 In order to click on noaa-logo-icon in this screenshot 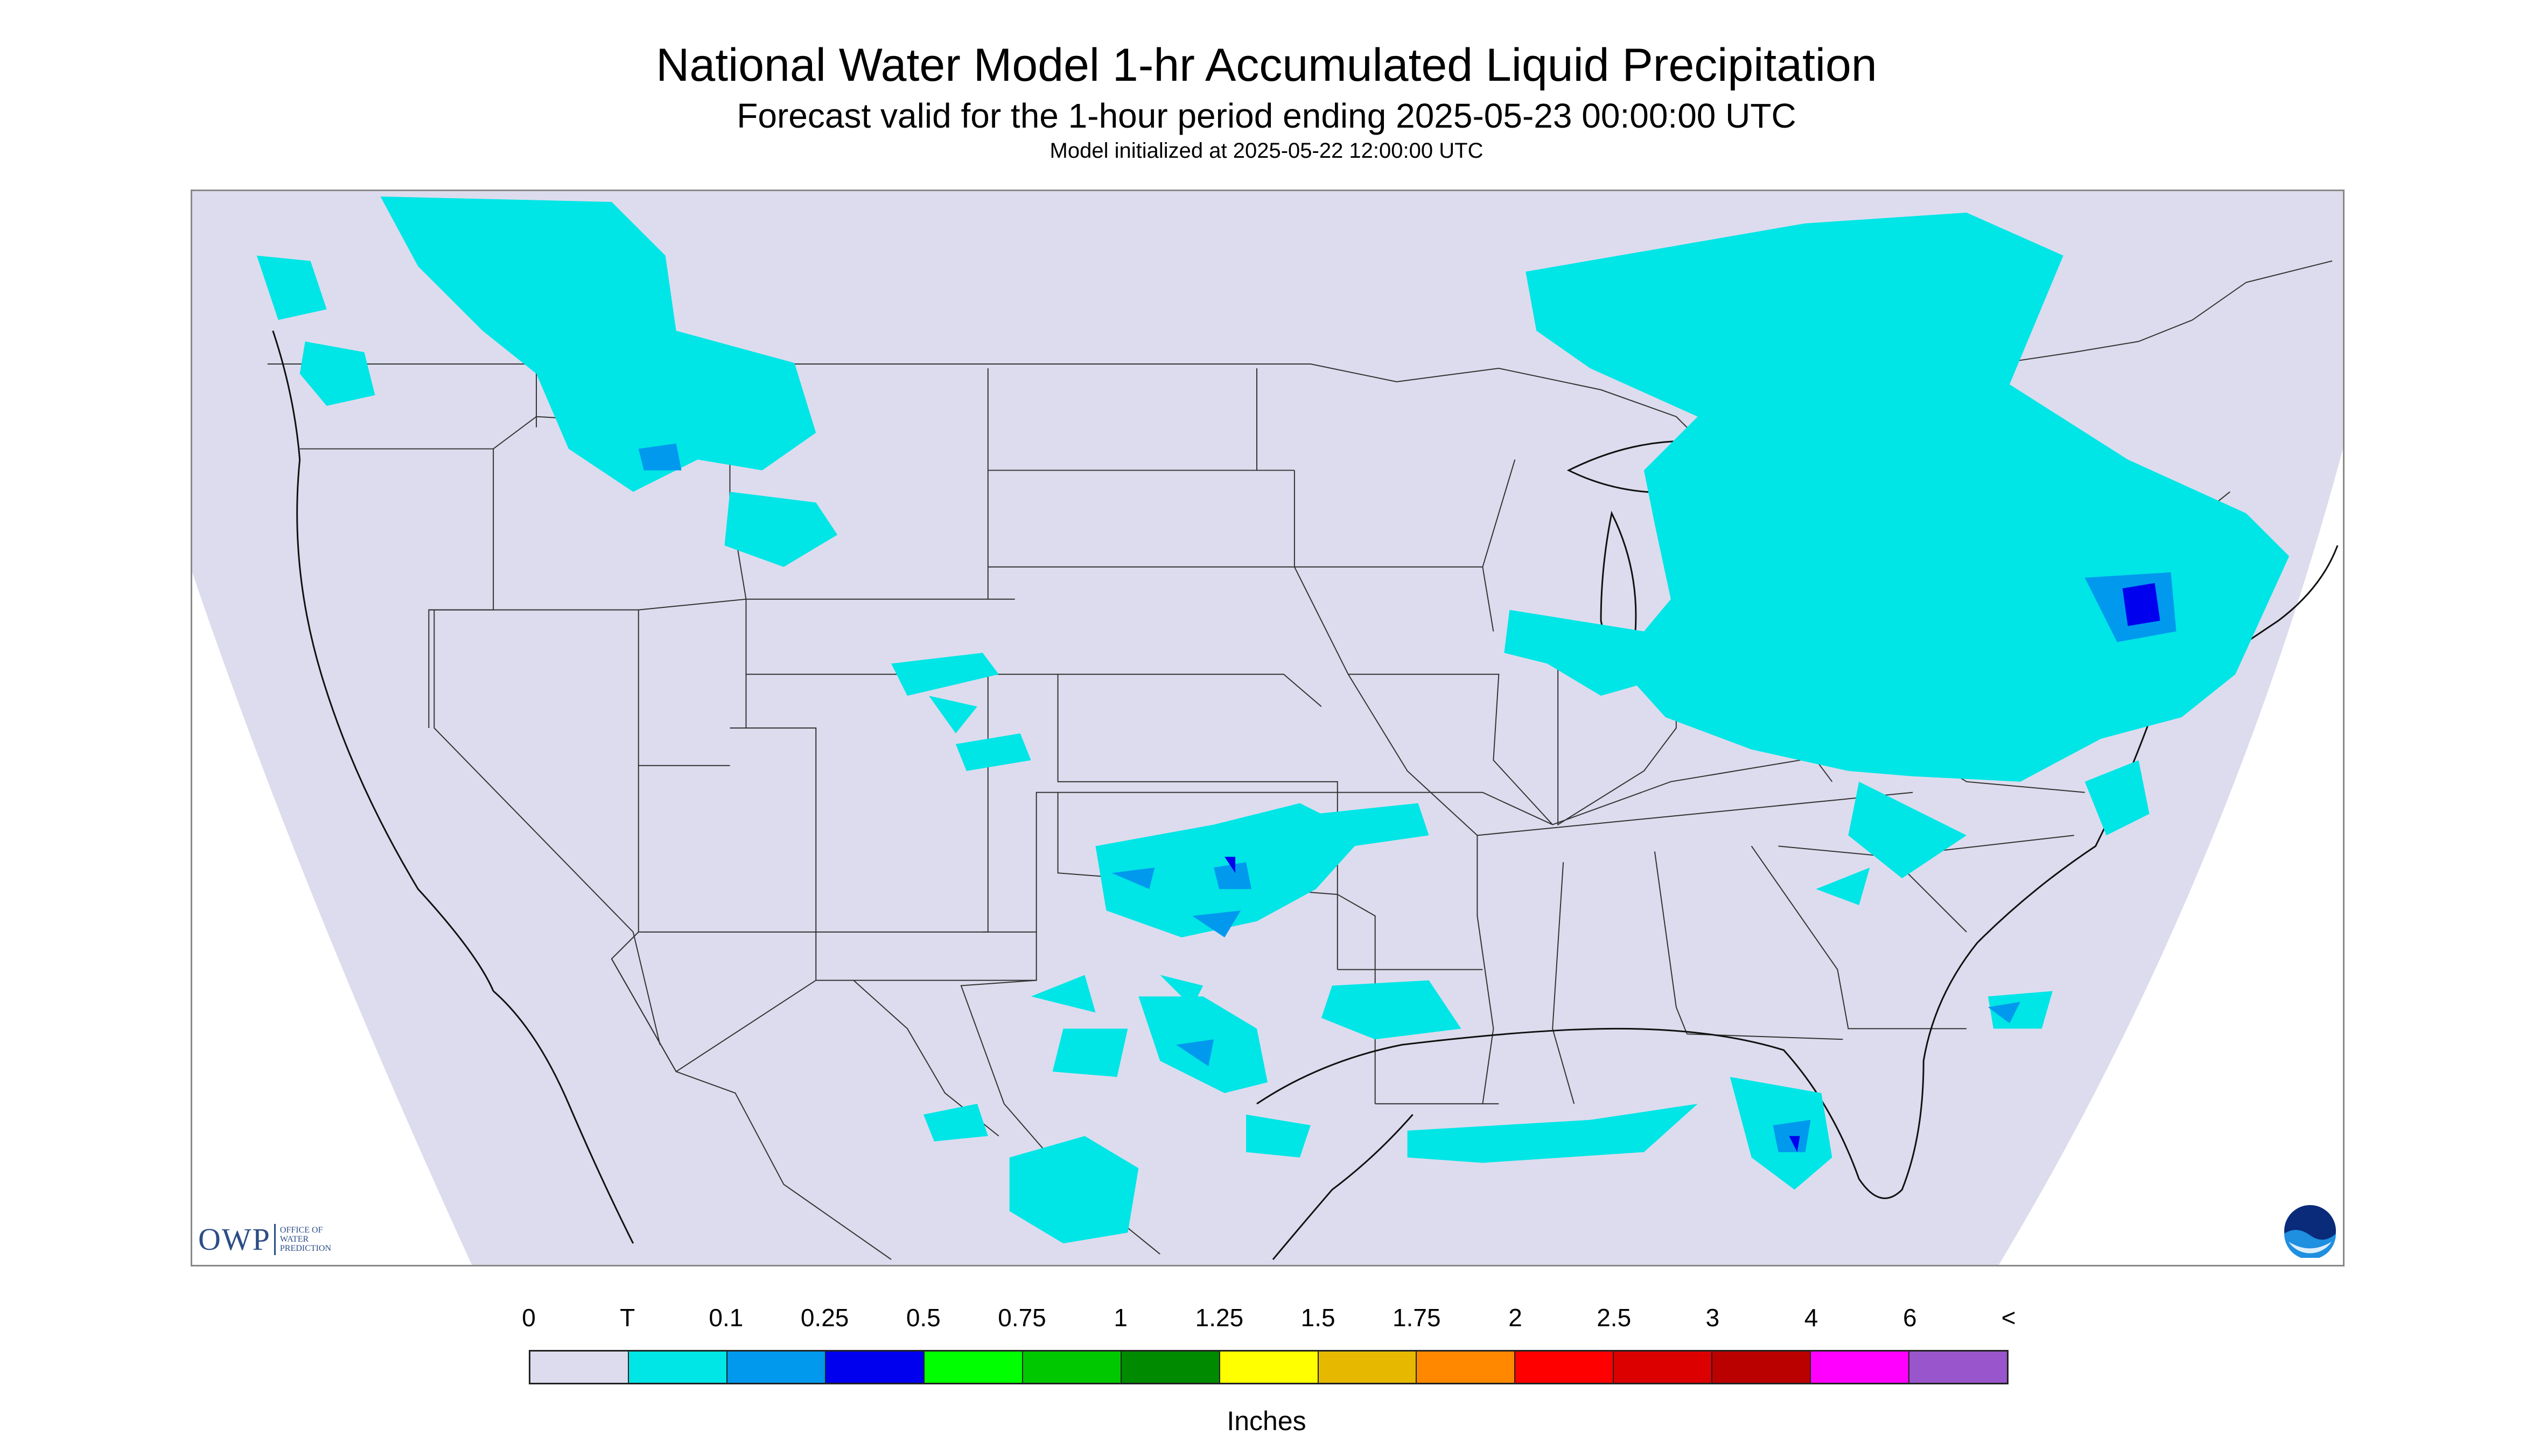, I will do `click(2310, 1231)`.